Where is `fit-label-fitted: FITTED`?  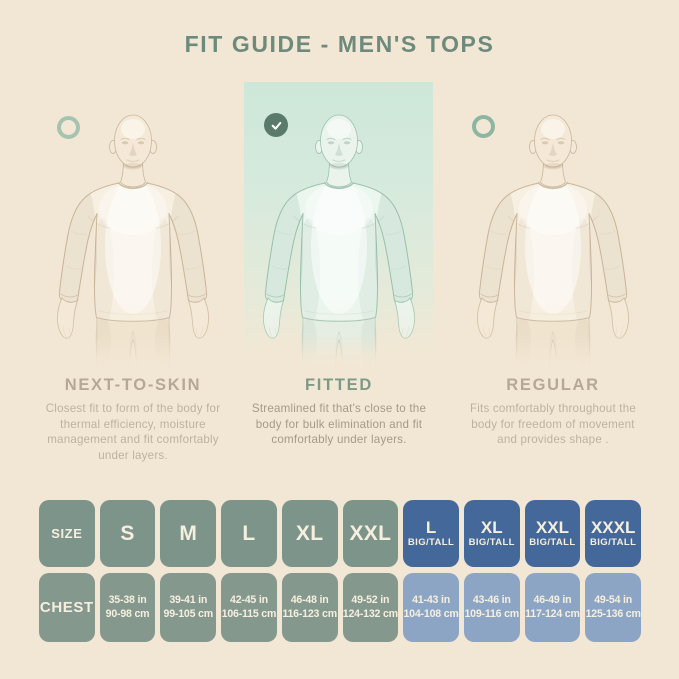 fit-label-fitted: FITTED is located at coordinates (339, 385).